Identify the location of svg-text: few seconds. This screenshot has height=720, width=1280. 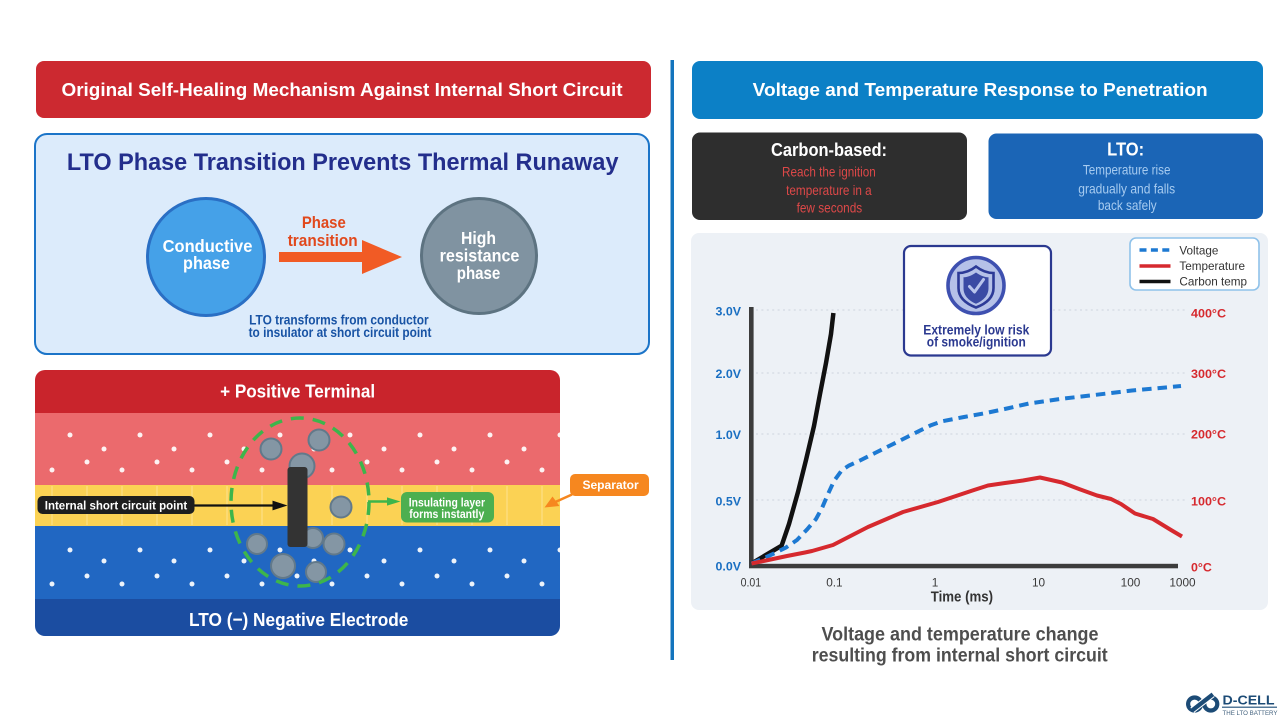
(830, 207).